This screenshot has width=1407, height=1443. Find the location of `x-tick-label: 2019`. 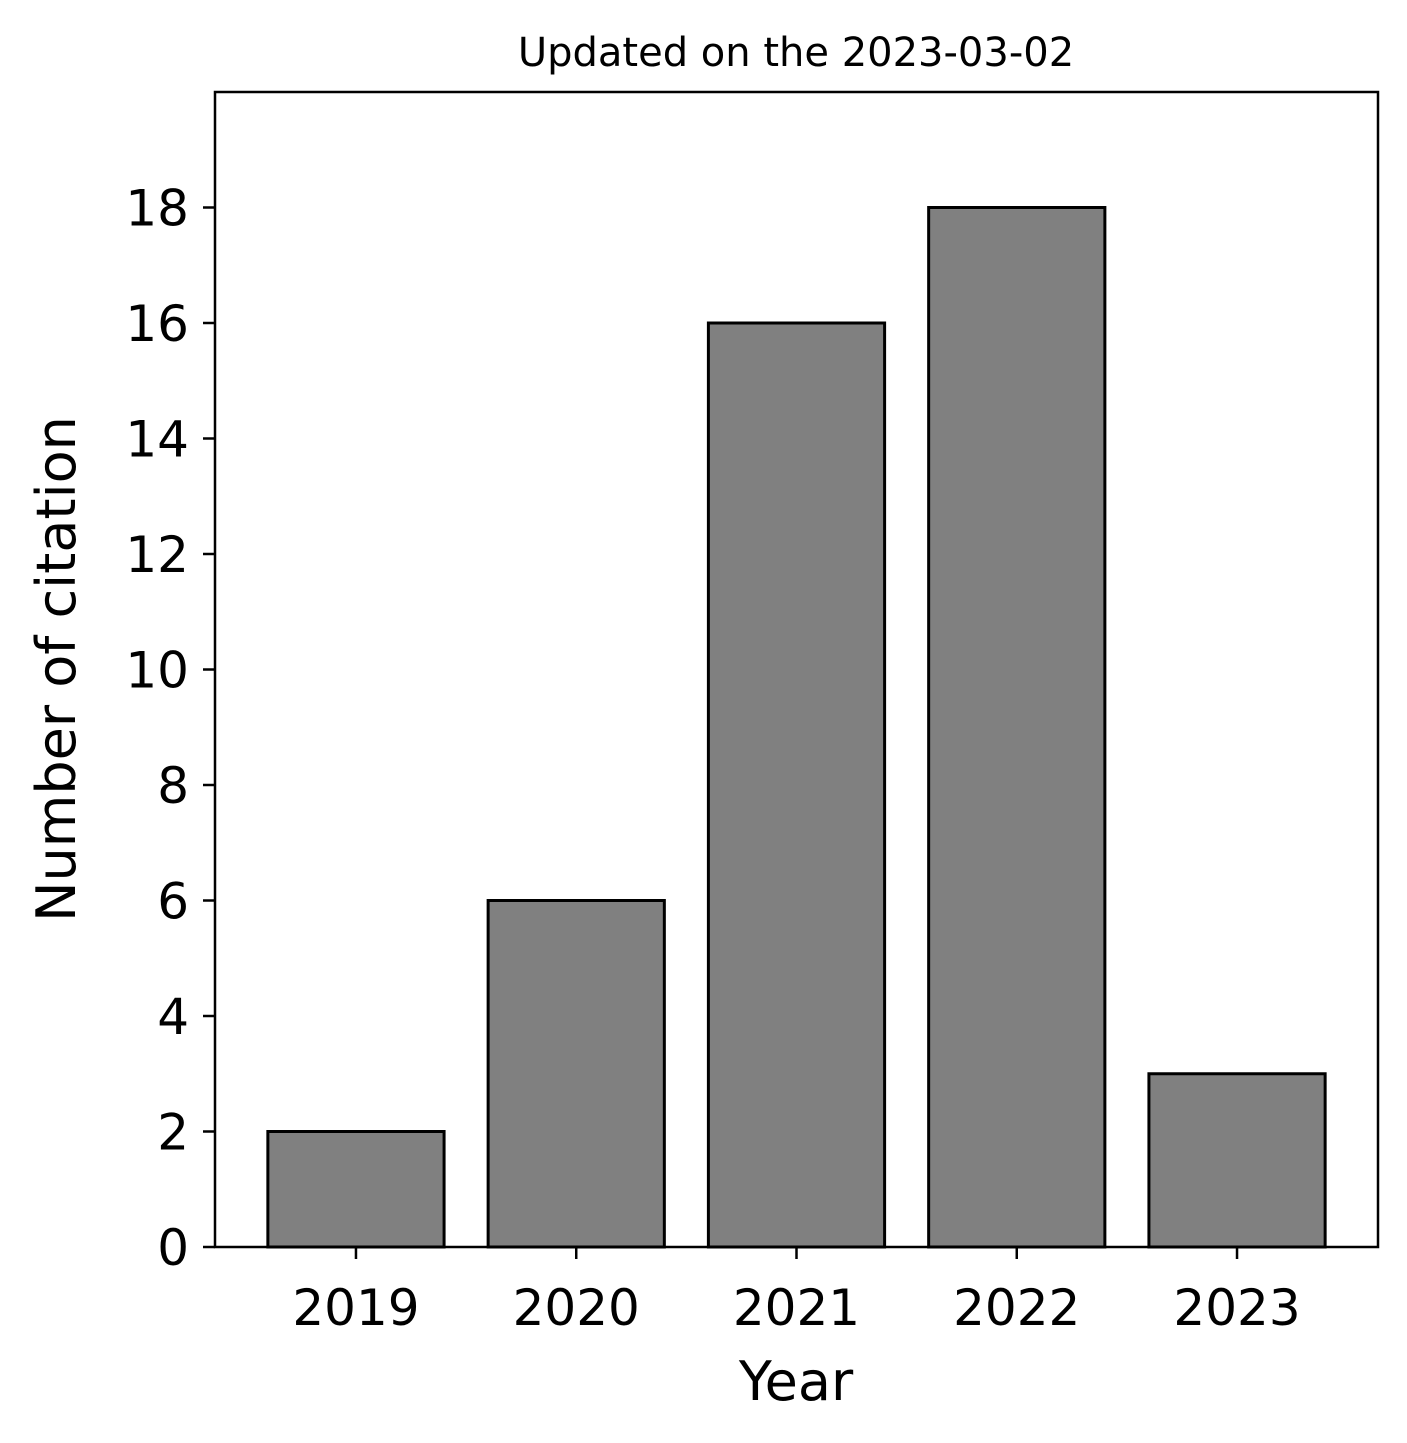

x-tick-label: 2019 is located at coordinates (355, 1308).